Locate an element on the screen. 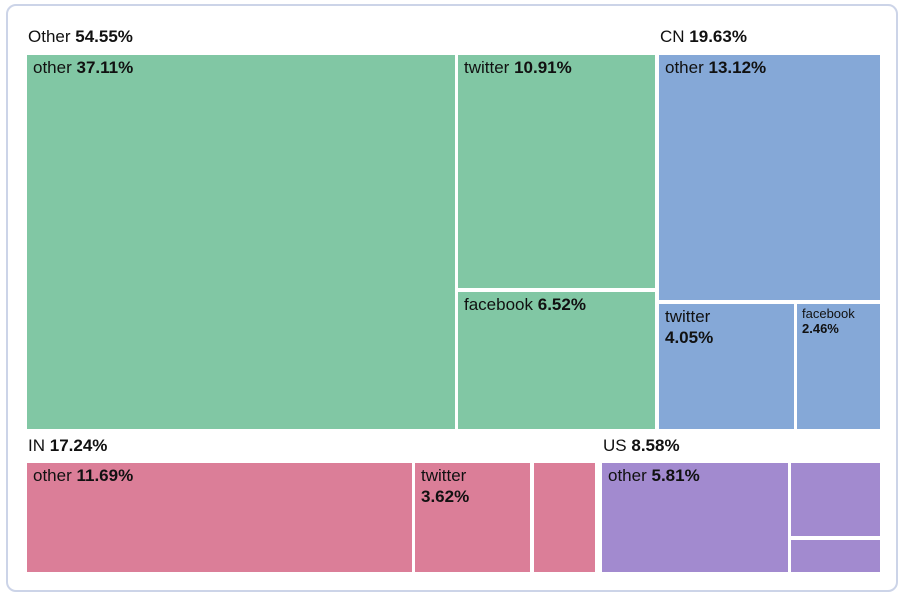 This screenshot has height=600, width=908. group-header-in: IN 17.24% is located at coordinates (67, 446).